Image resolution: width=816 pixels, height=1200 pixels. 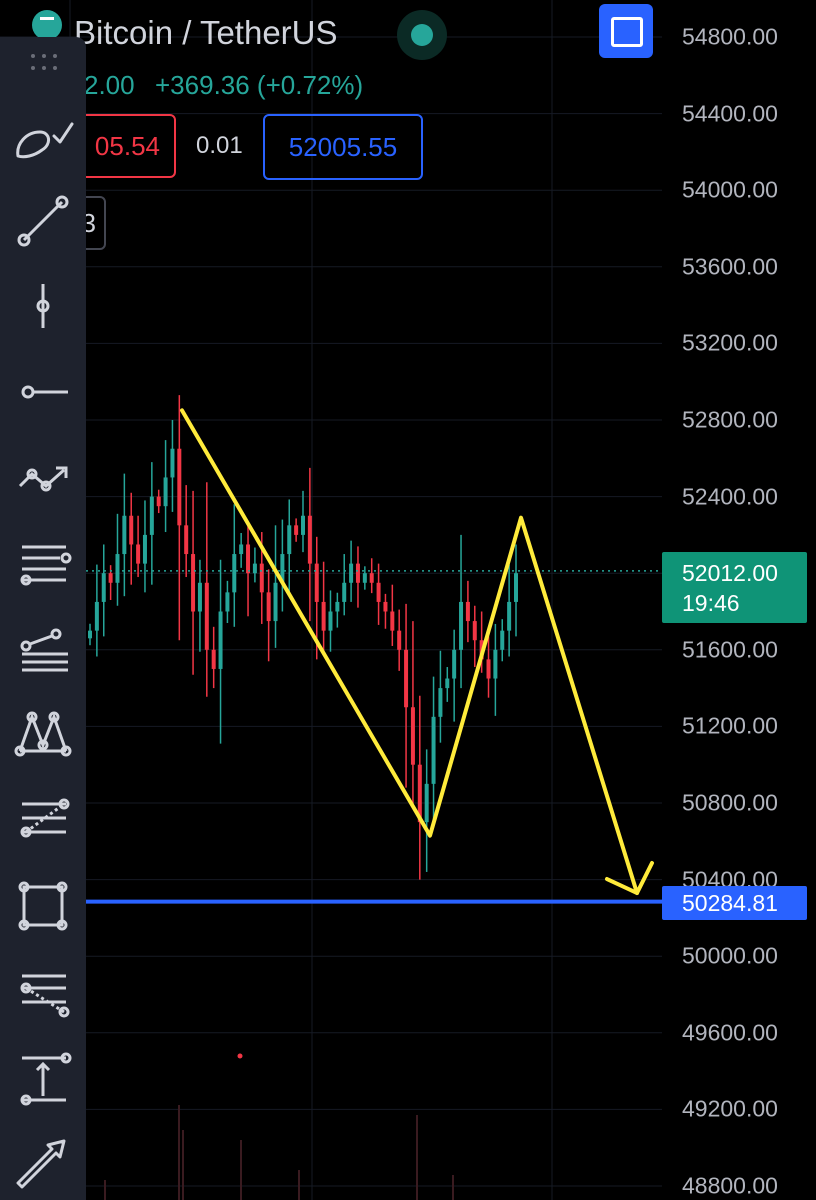 I want to click on price-tick-label: 50800.00, so click(x=730, y=802).